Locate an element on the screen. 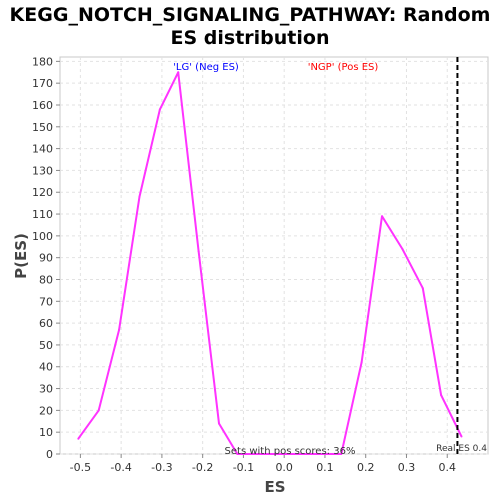 This screenshot has height=500, width=500. y-axis-label: P(ES) is located at coordinates (21, 256).